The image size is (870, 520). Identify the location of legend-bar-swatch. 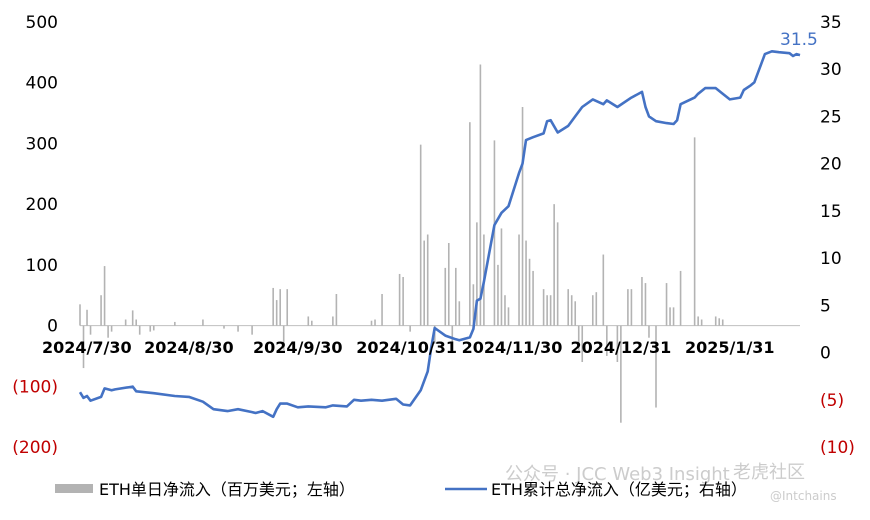
(74, 488).